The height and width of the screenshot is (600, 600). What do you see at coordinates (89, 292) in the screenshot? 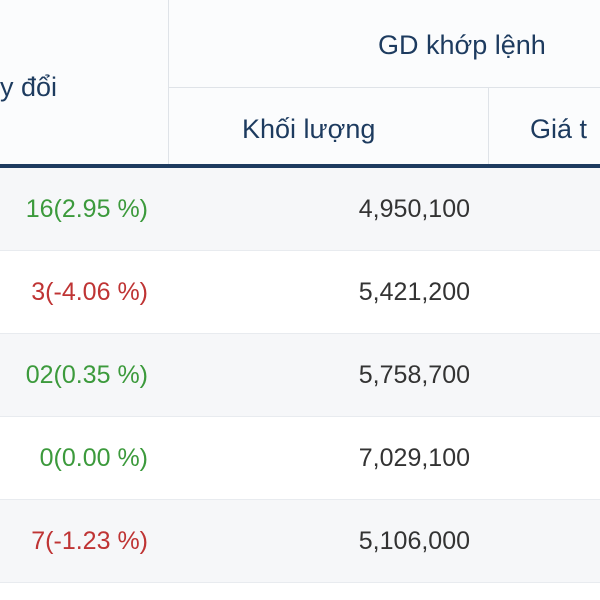
I see `change-cell: 3(-4.06 %)` at bounding box center [89, 292].